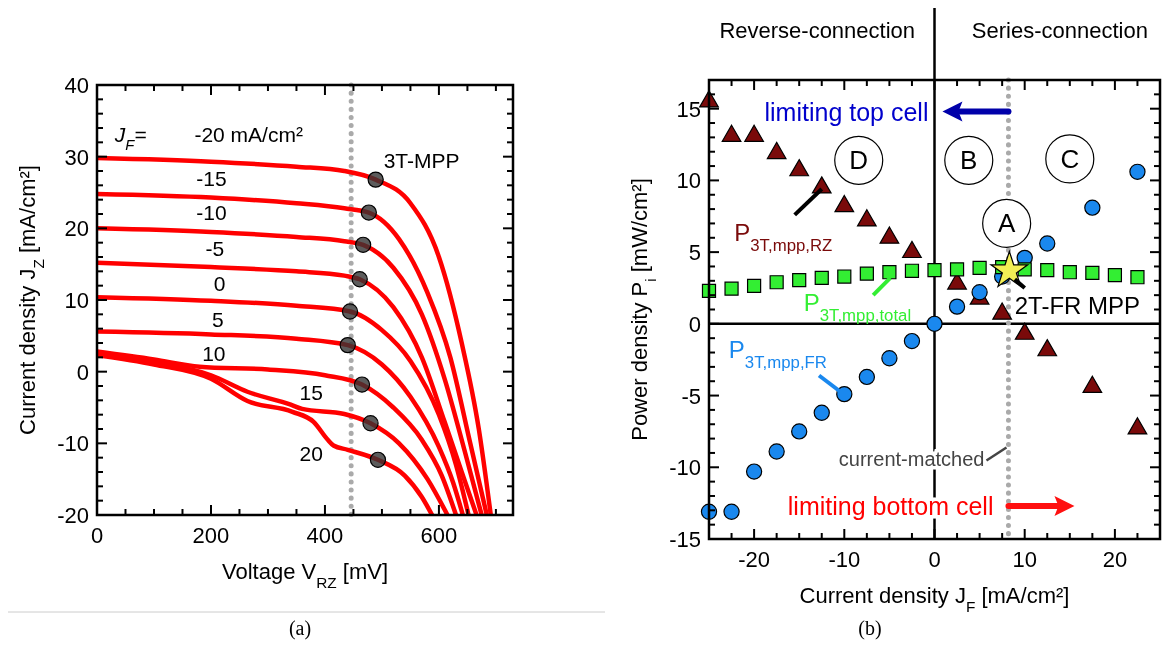 The width and height of the screenshot is (1176, 661). I want to click on text: Series-connection, so click(1059, 30).